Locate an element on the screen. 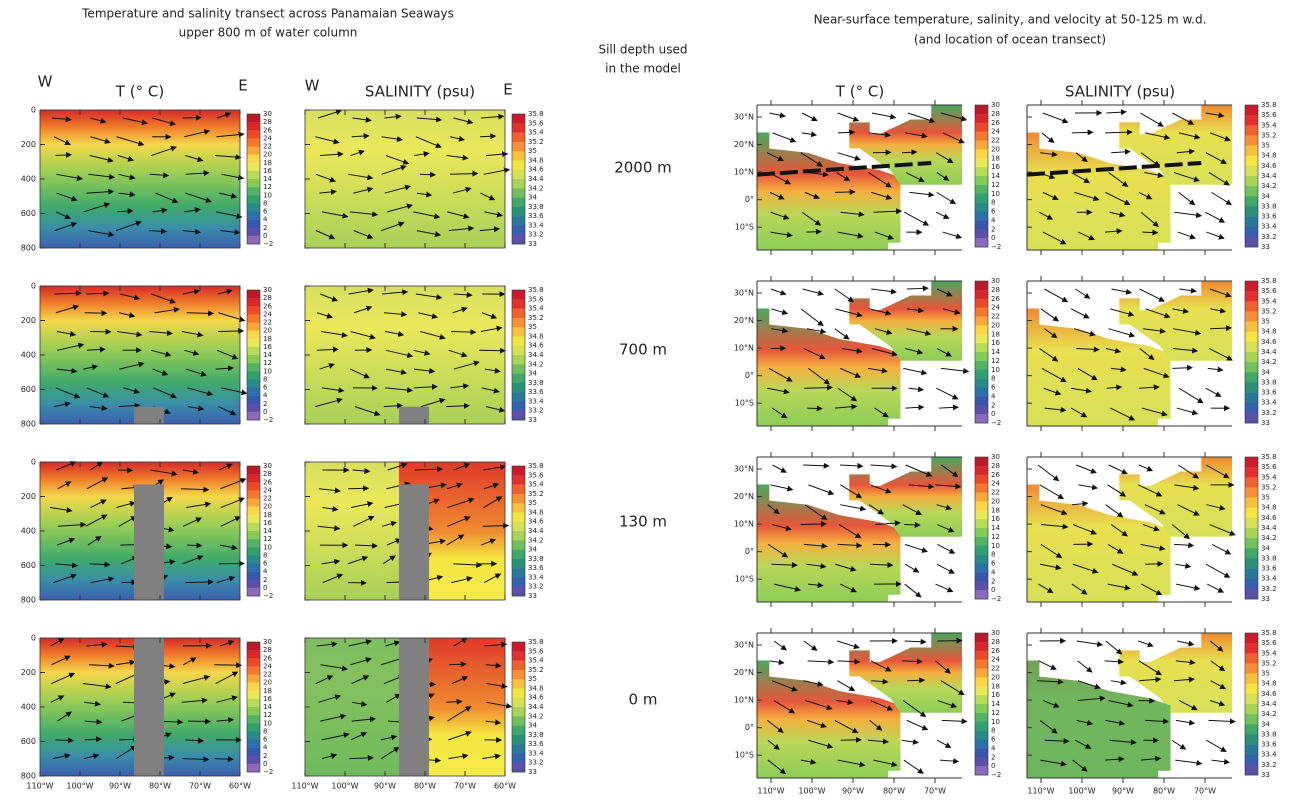 This screenshot has width=1294, height=804. colorbar-label: 12 is located at coordinates (995, 713).